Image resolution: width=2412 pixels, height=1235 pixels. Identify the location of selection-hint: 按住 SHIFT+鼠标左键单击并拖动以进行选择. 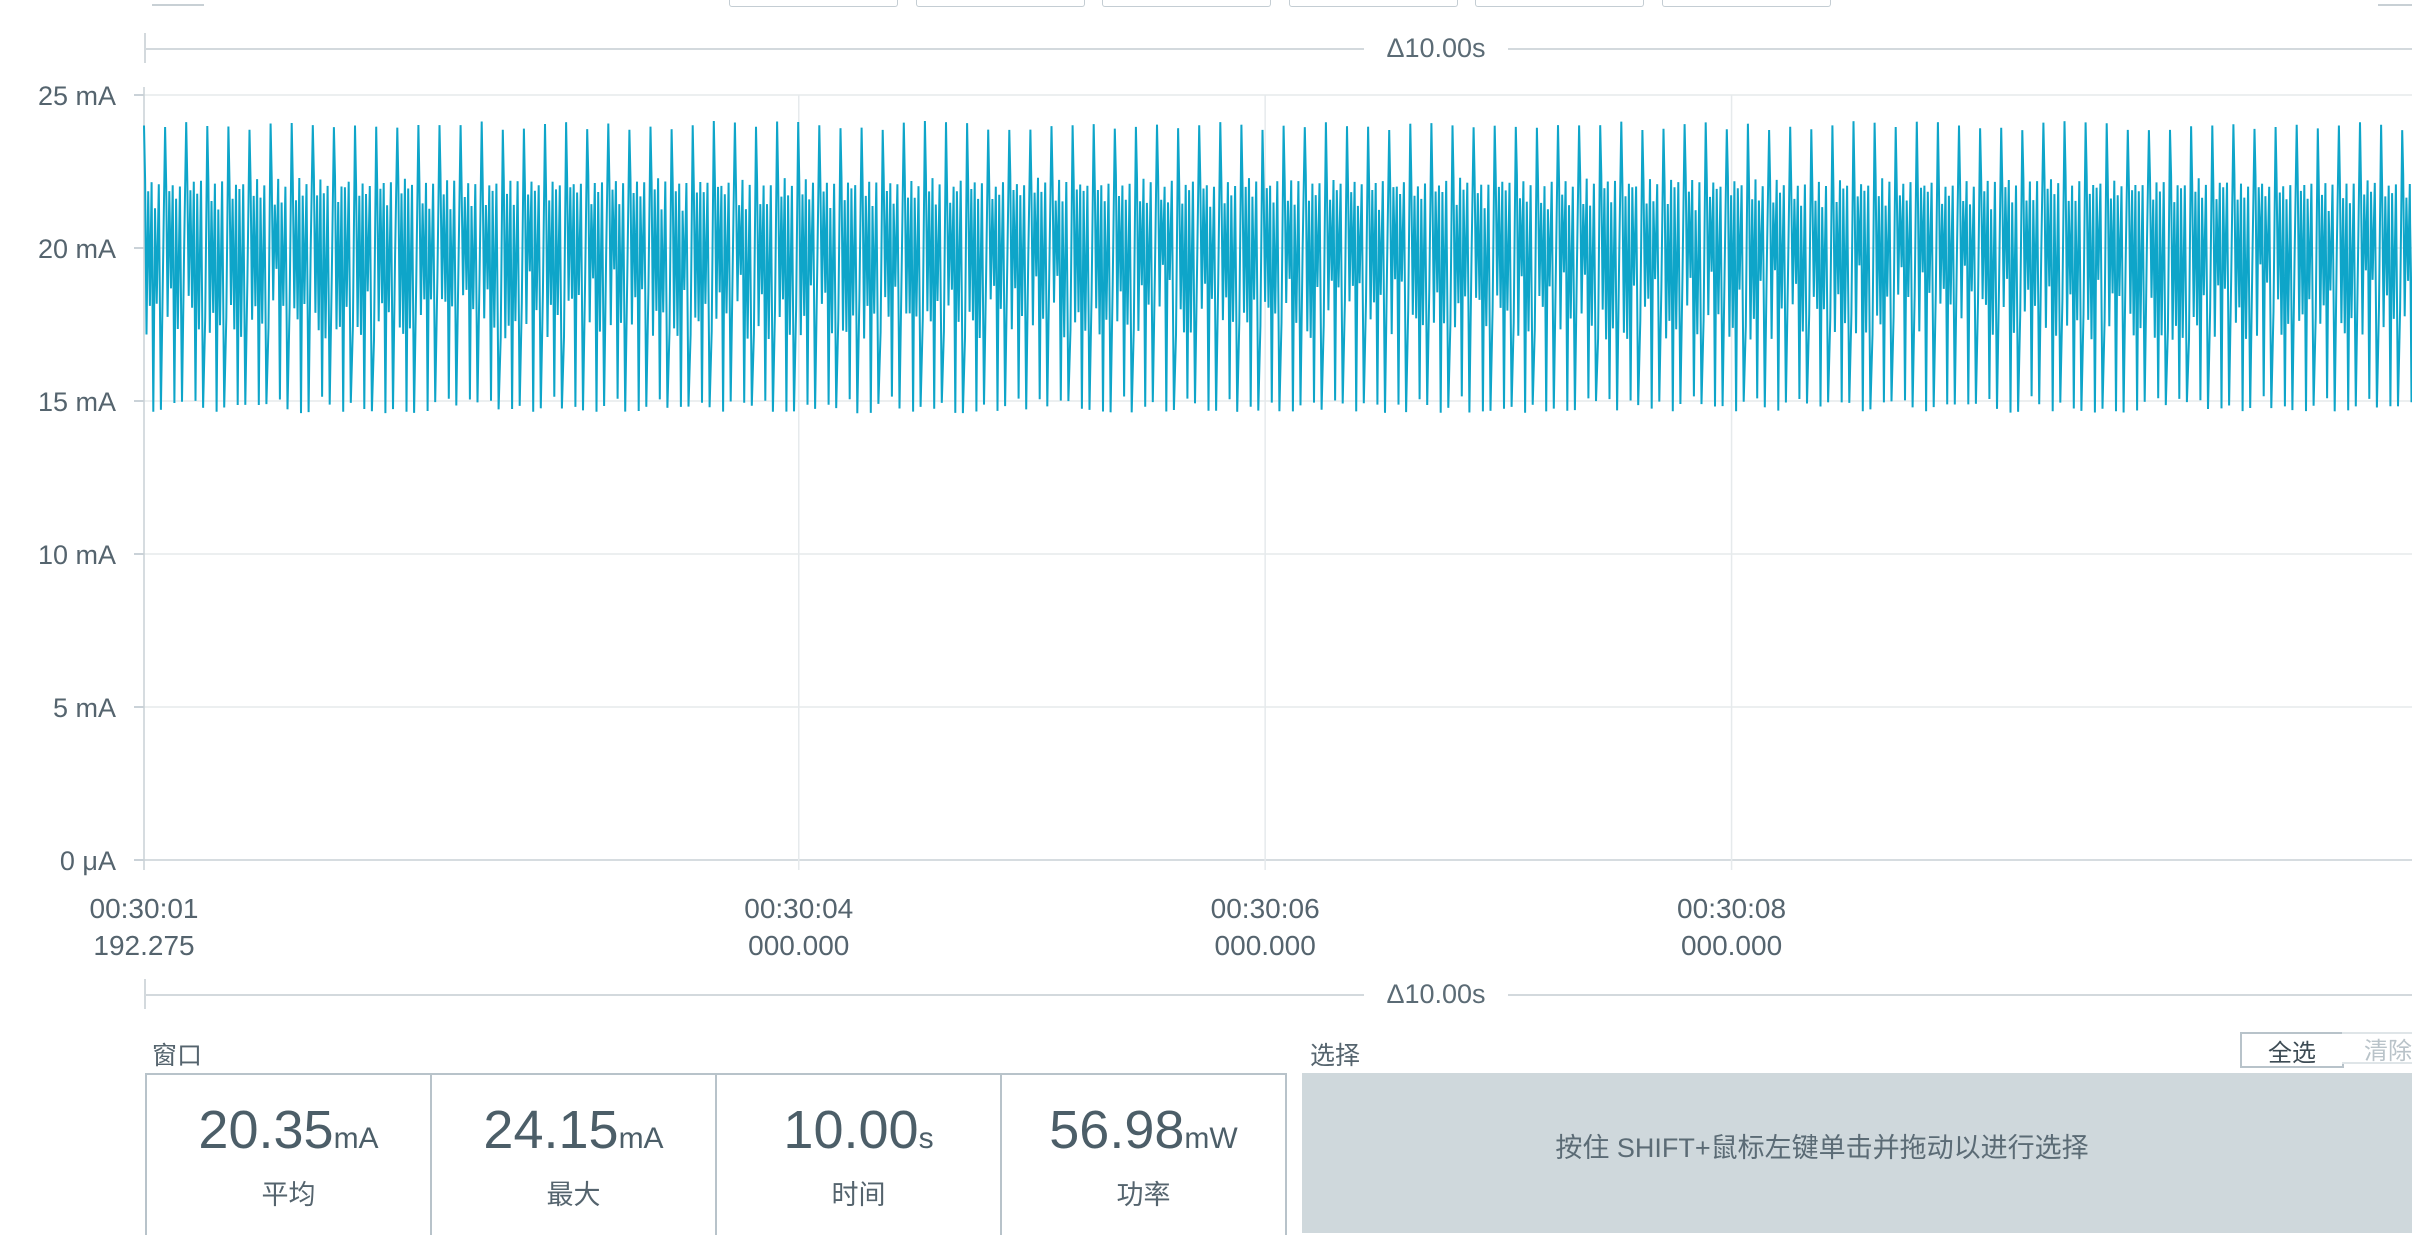
(1821, 1145).